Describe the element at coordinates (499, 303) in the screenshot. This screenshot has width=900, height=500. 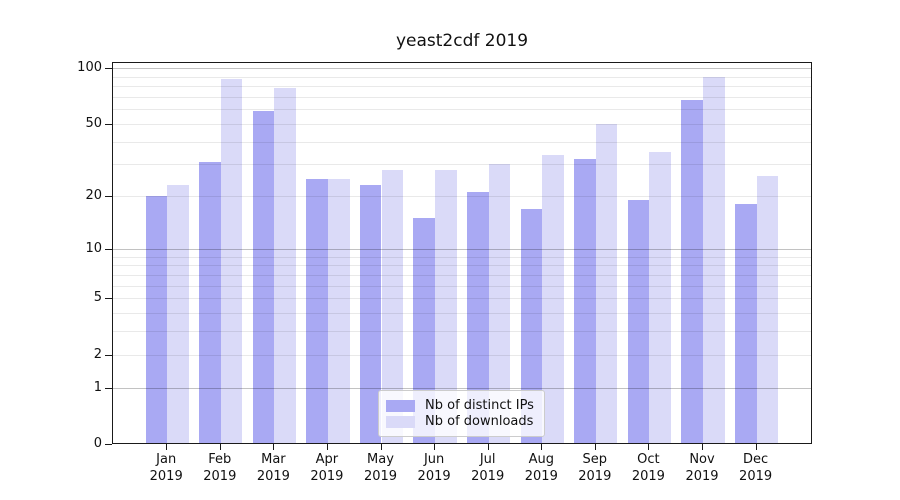
I see `bar-downloads-jul` at that location.